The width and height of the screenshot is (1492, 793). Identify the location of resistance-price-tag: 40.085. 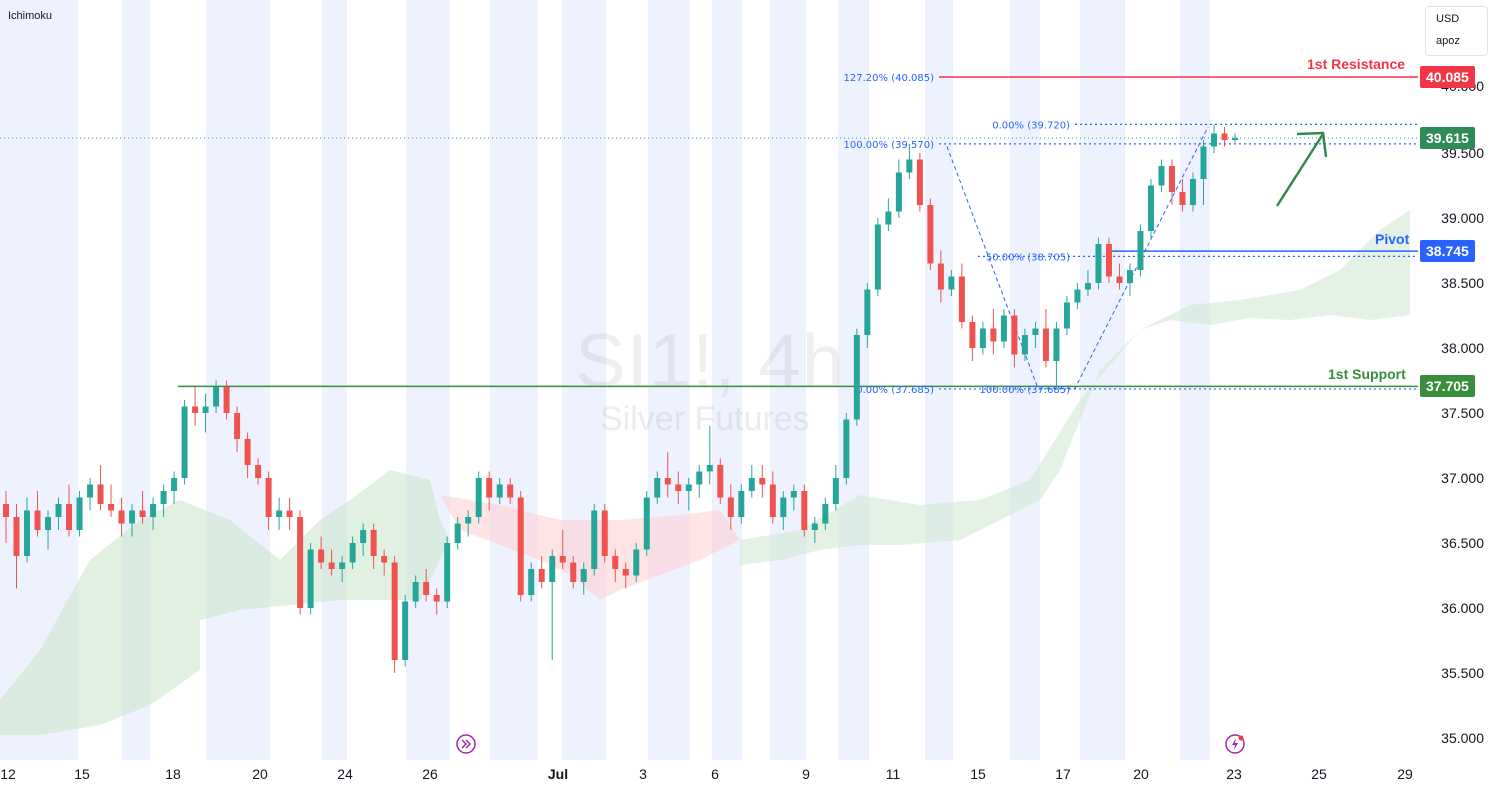
(1447, 77).